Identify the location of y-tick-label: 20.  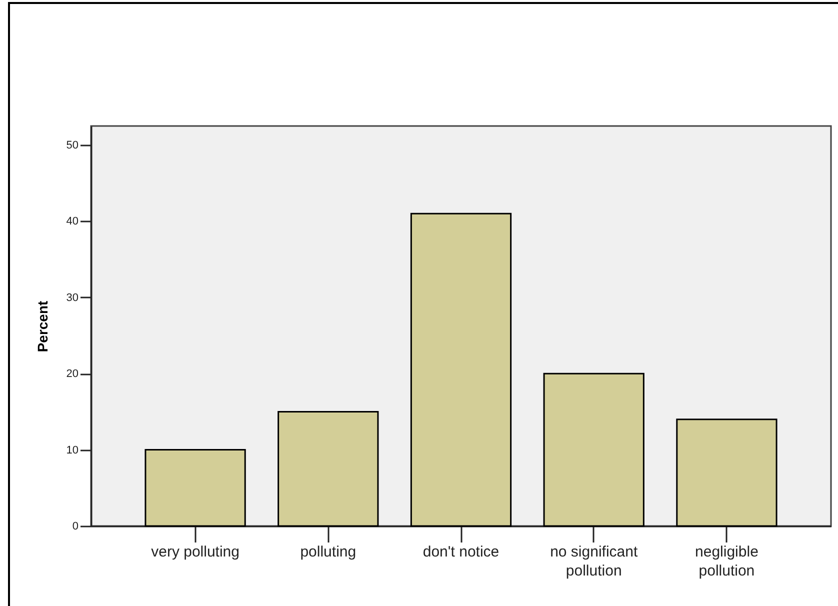
(72, 374).